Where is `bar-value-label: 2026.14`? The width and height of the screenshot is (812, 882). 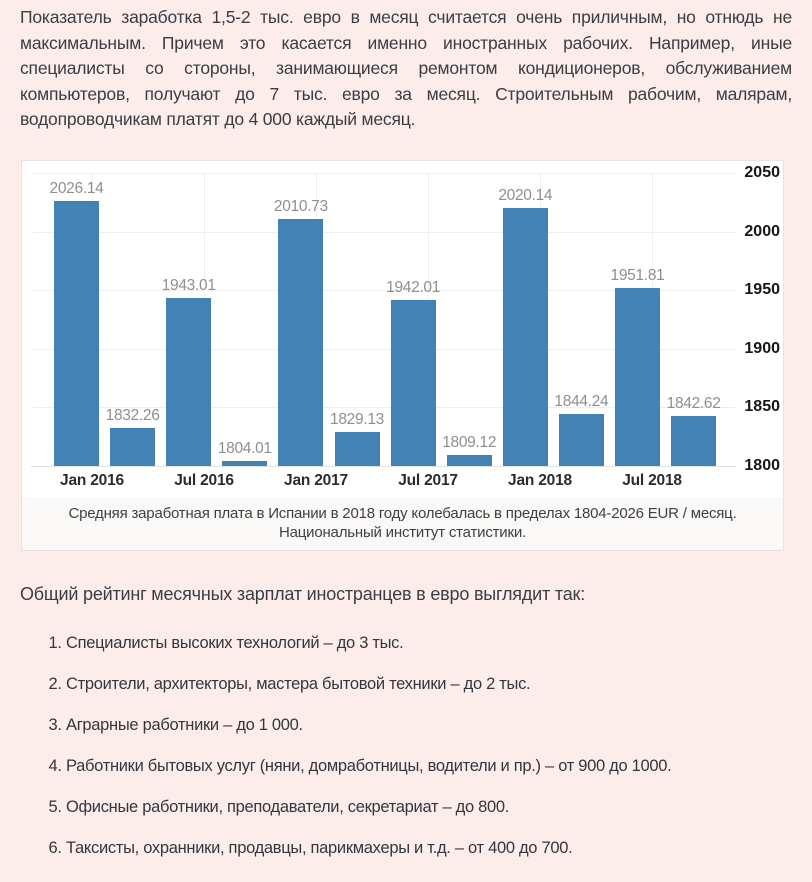 bar-value-label: 2026.14 is located at coordinates (76, 188).